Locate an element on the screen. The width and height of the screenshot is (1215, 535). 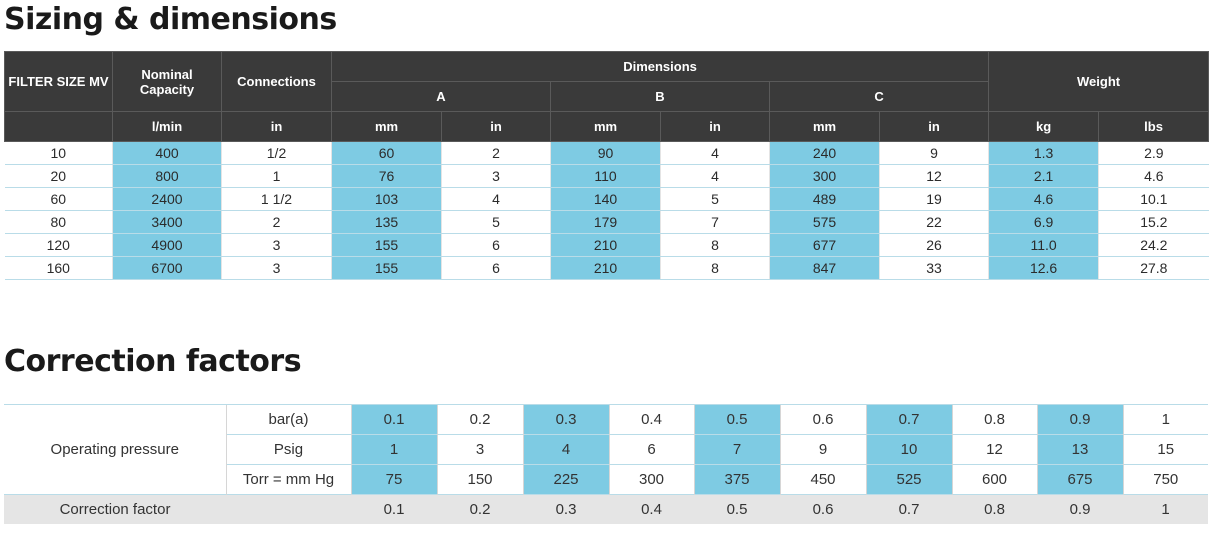
header-dimension-b: B is located at coordinates (660, 96).